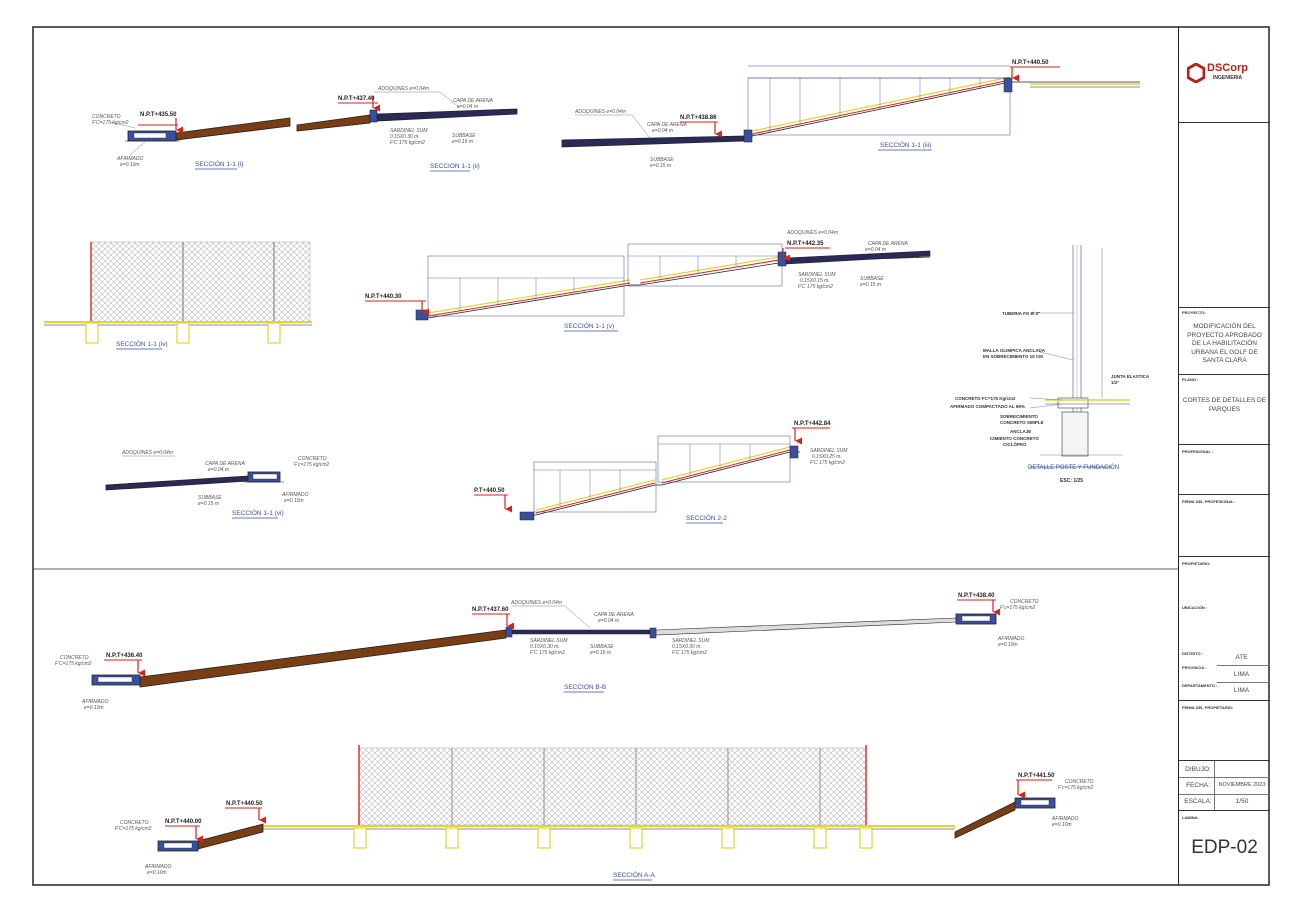  Describe the element at coordinates (1014, 350) in the screenshot. I see `malla-label: MALLA OLIMPICA ANCLADA` at that location.